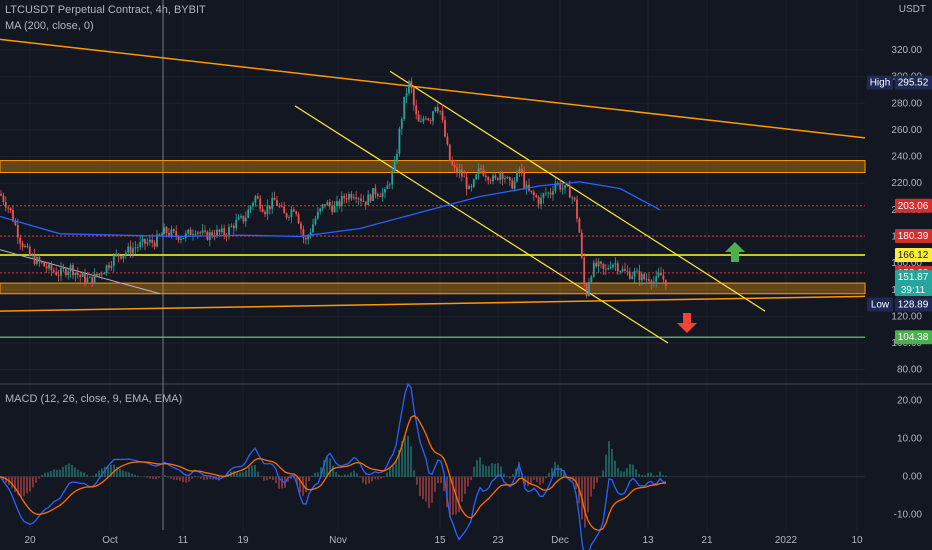  Describe the element at coordinates (913, 205) in the screenshot. I see `price-tag-box` at that location.